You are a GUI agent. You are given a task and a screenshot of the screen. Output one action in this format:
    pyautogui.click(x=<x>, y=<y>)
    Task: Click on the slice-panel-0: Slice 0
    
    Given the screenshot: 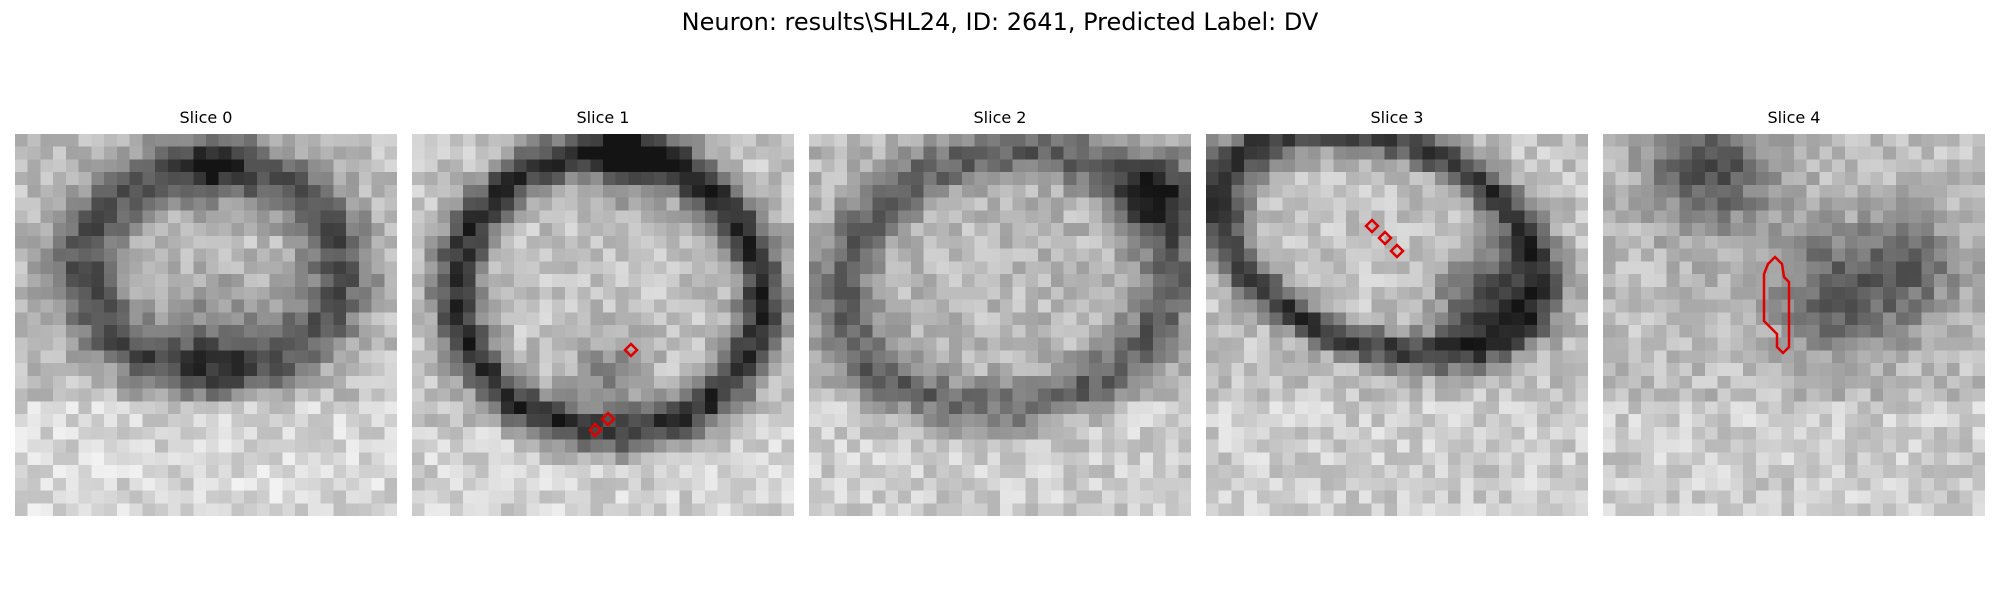 What is the action you would take?
    pyautogui.click(x=206, y=312)
    